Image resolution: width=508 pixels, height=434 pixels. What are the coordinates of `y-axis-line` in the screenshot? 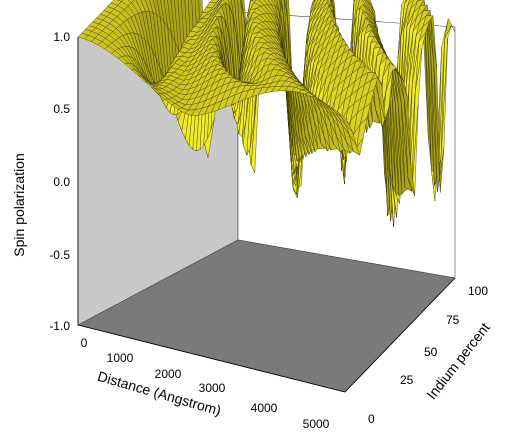 It's located at (400, 335).